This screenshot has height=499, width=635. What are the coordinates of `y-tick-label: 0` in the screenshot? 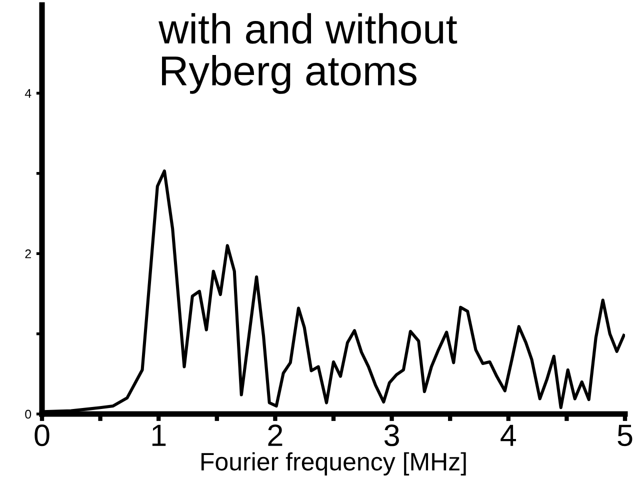 It's located at (28, 414).